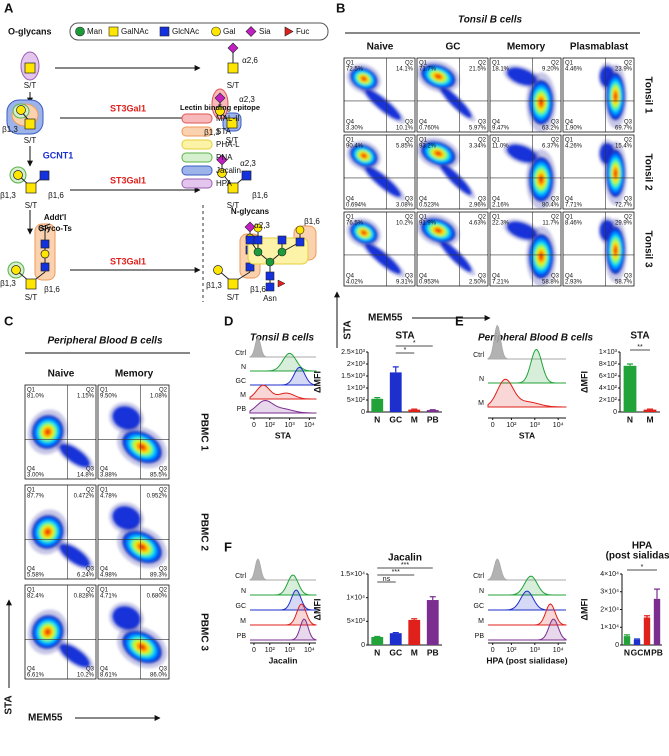  What do you see at coordinates (86, 576) in the screenshot?
I see `gate-percent: 6.24%` at bounding box center [86, 576].